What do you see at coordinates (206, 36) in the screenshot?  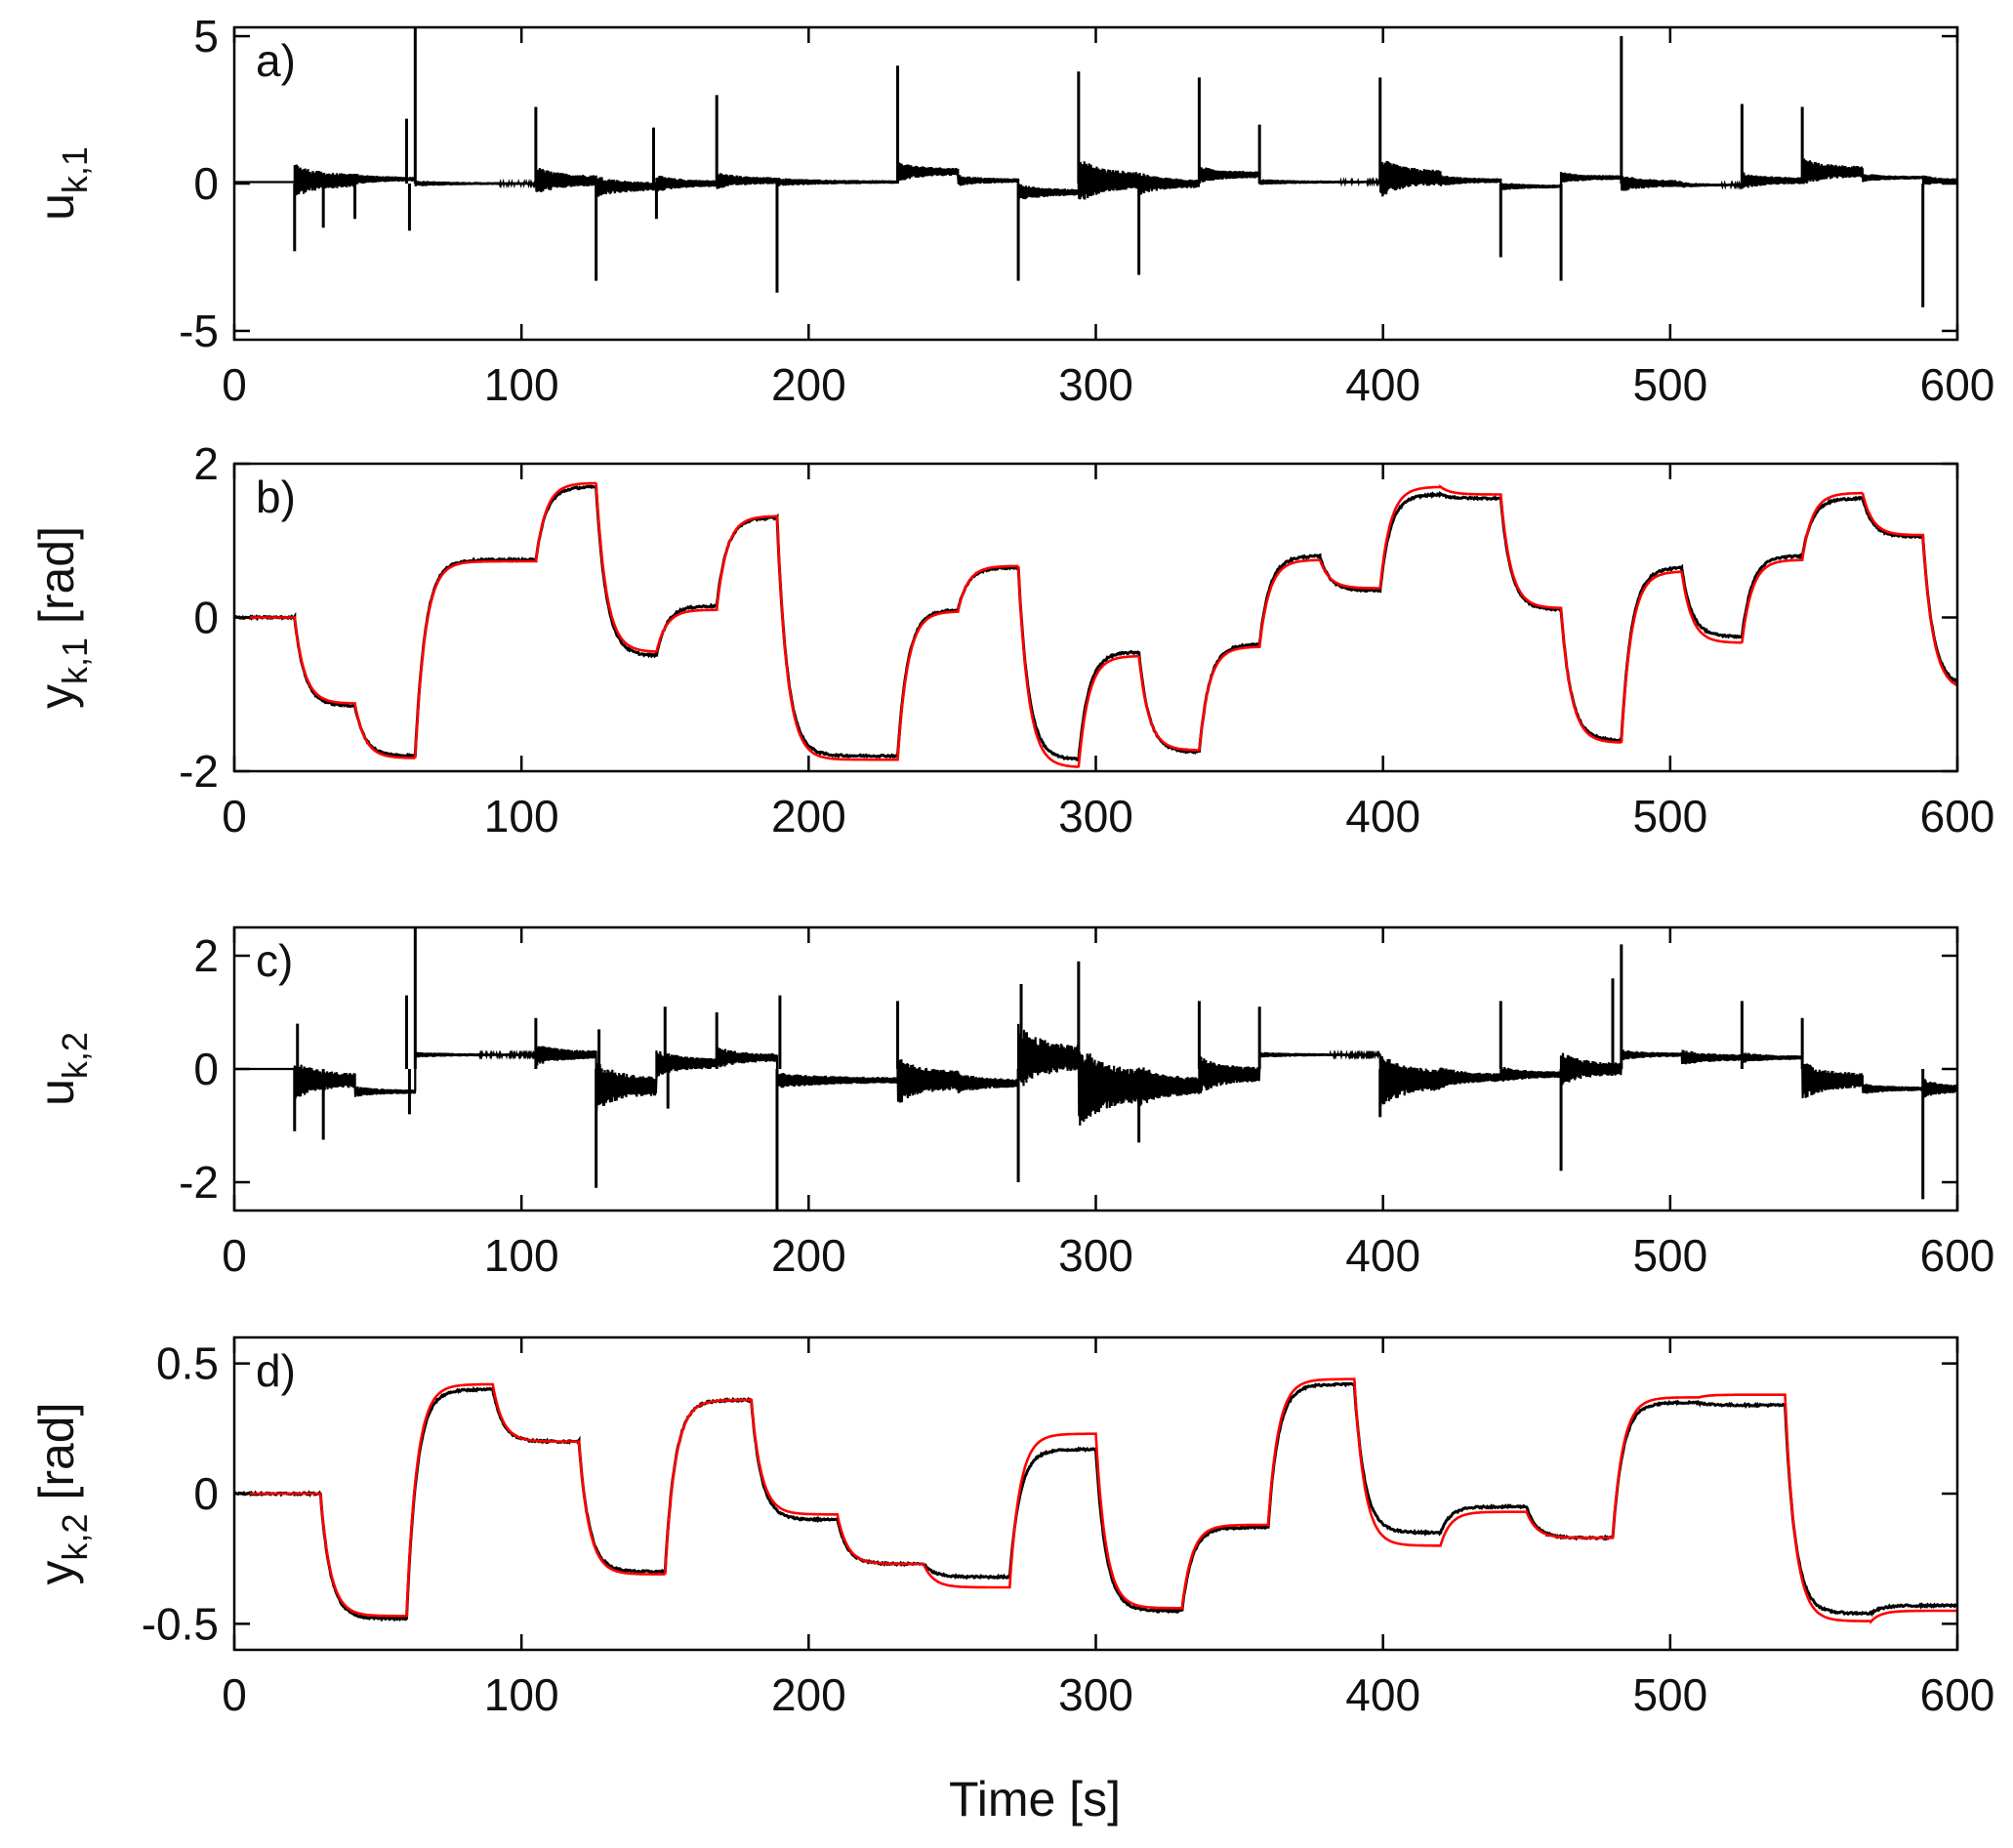 I see `y-tick-label: 5` at bounding box center [206, 36].